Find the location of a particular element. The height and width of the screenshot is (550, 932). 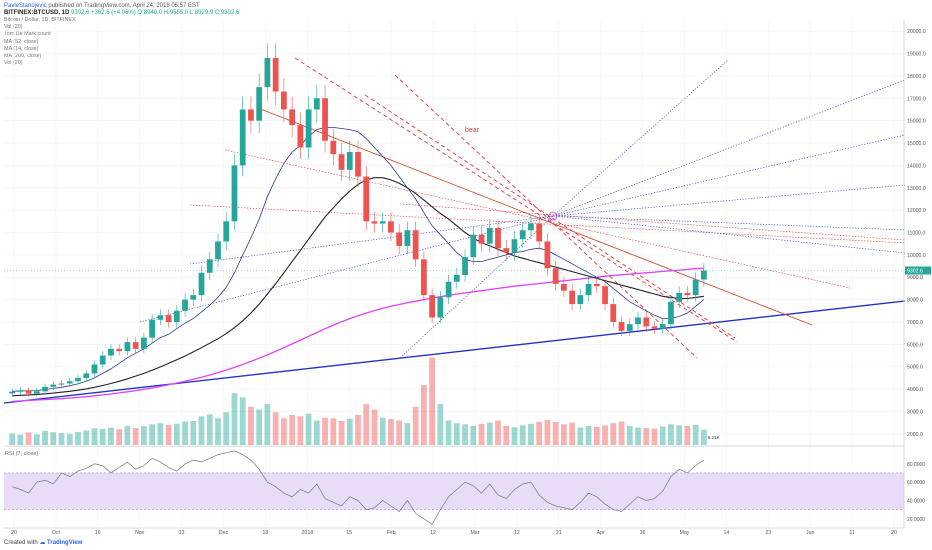

rsi-label: RSI (7, close) is located at coordinates (21, 454).